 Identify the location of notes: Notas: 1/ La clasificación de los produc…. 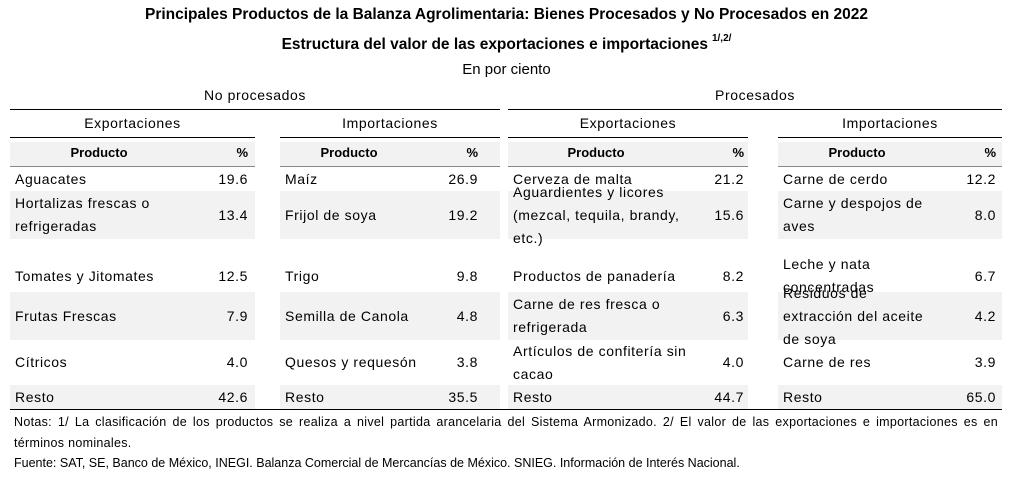
(506, 432).